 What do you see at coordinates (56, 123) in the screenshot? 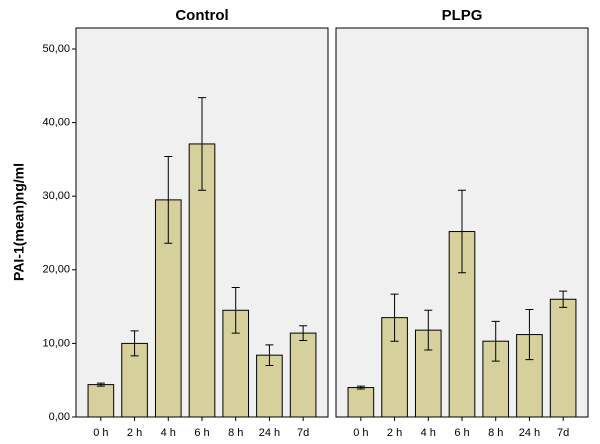
I see `y-tick-label: 40,00` at bounding box center [56, 123].